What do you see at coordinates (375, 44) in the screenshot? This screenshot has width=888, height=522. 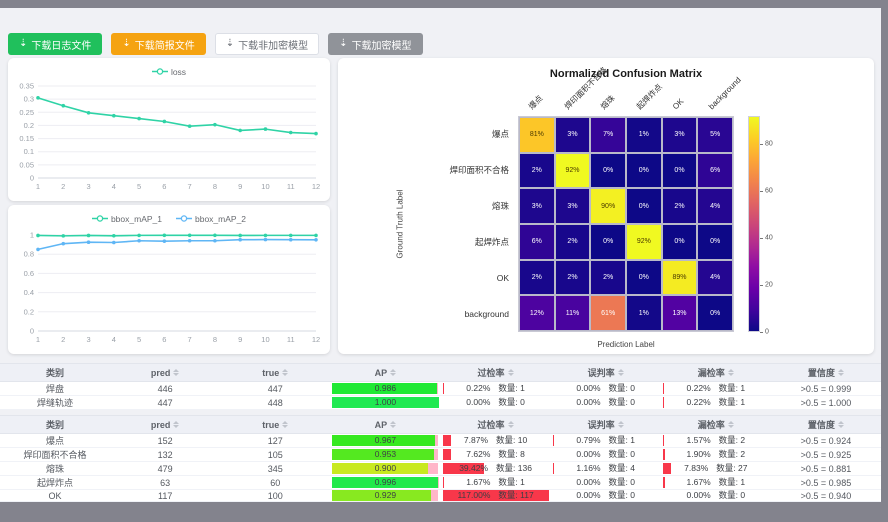 I see `download-encrypted-model-button: ⇣ 下载加密模型` at bounding box center [375, 44].